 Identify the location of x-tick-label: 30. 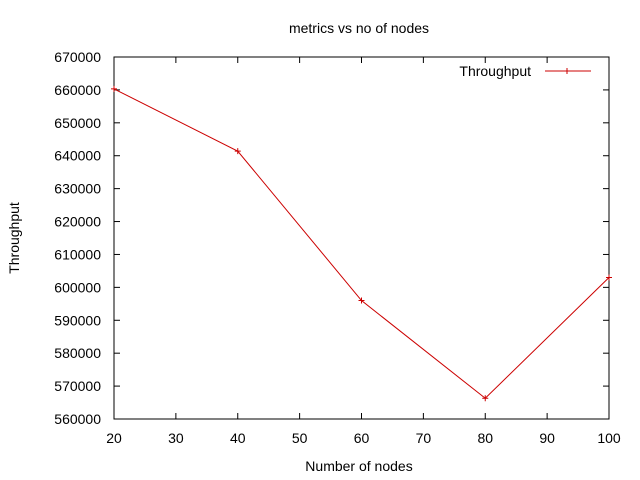
(176, 438).